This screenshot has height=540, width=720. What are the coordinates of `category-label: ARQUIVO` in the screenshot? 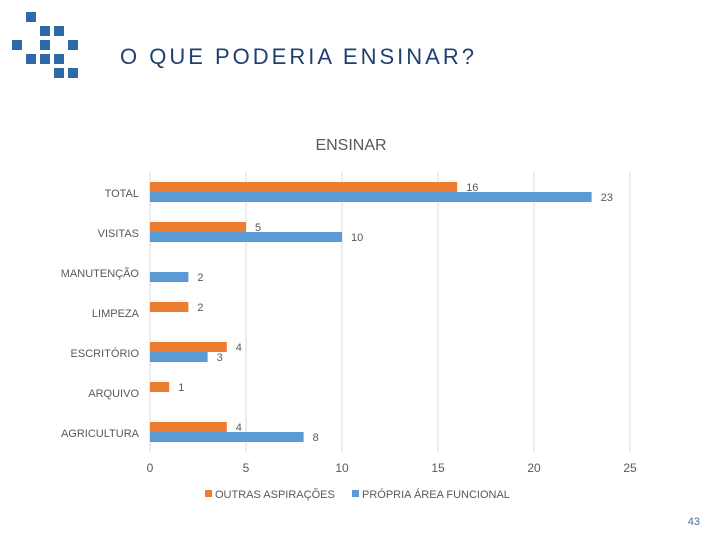 It's located at (113, 394).